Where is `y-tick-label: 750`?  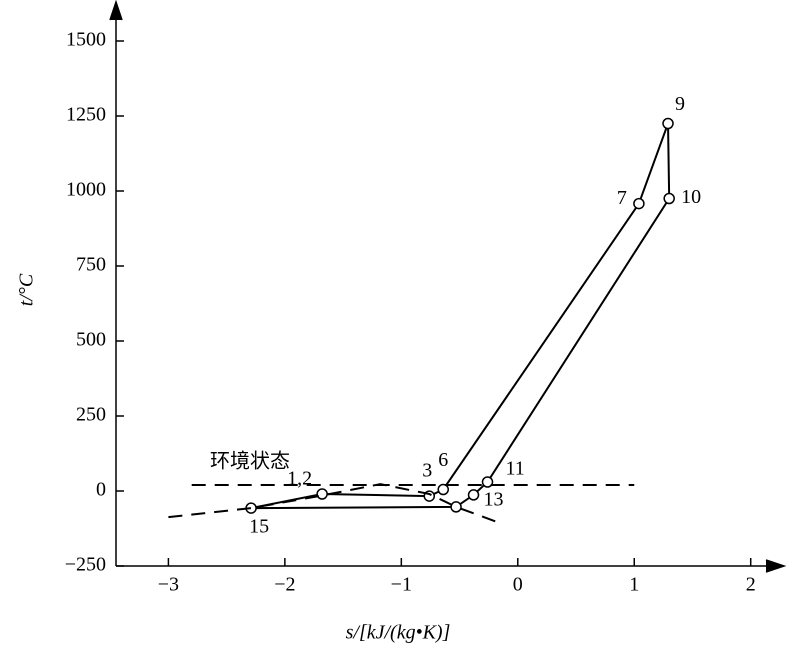 y-tick-label: 750 is located at coordinates (91, 265).